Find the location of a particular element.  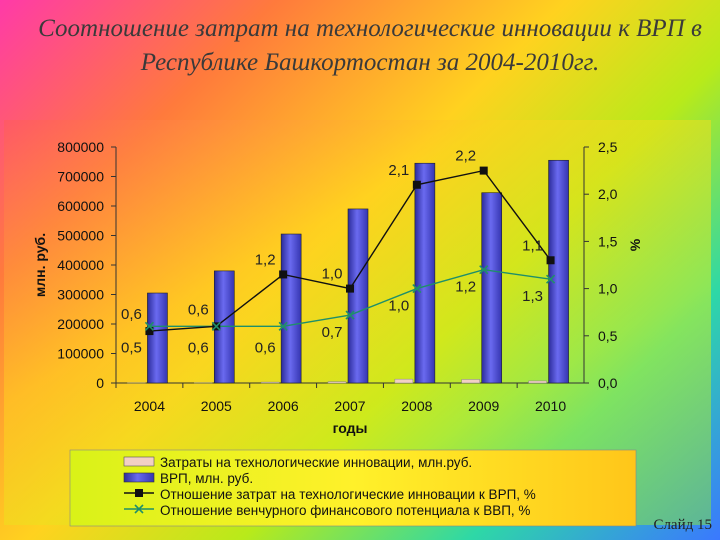

x-tick-label: 2005 is located at coordinates (216, 406).